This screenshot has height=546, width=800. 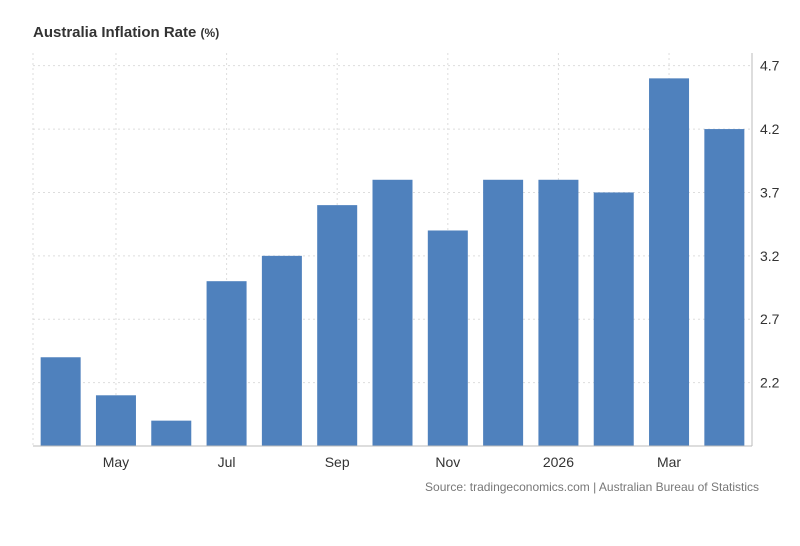 I want to click on bar-oct-2025, so click(x=392, y=312).